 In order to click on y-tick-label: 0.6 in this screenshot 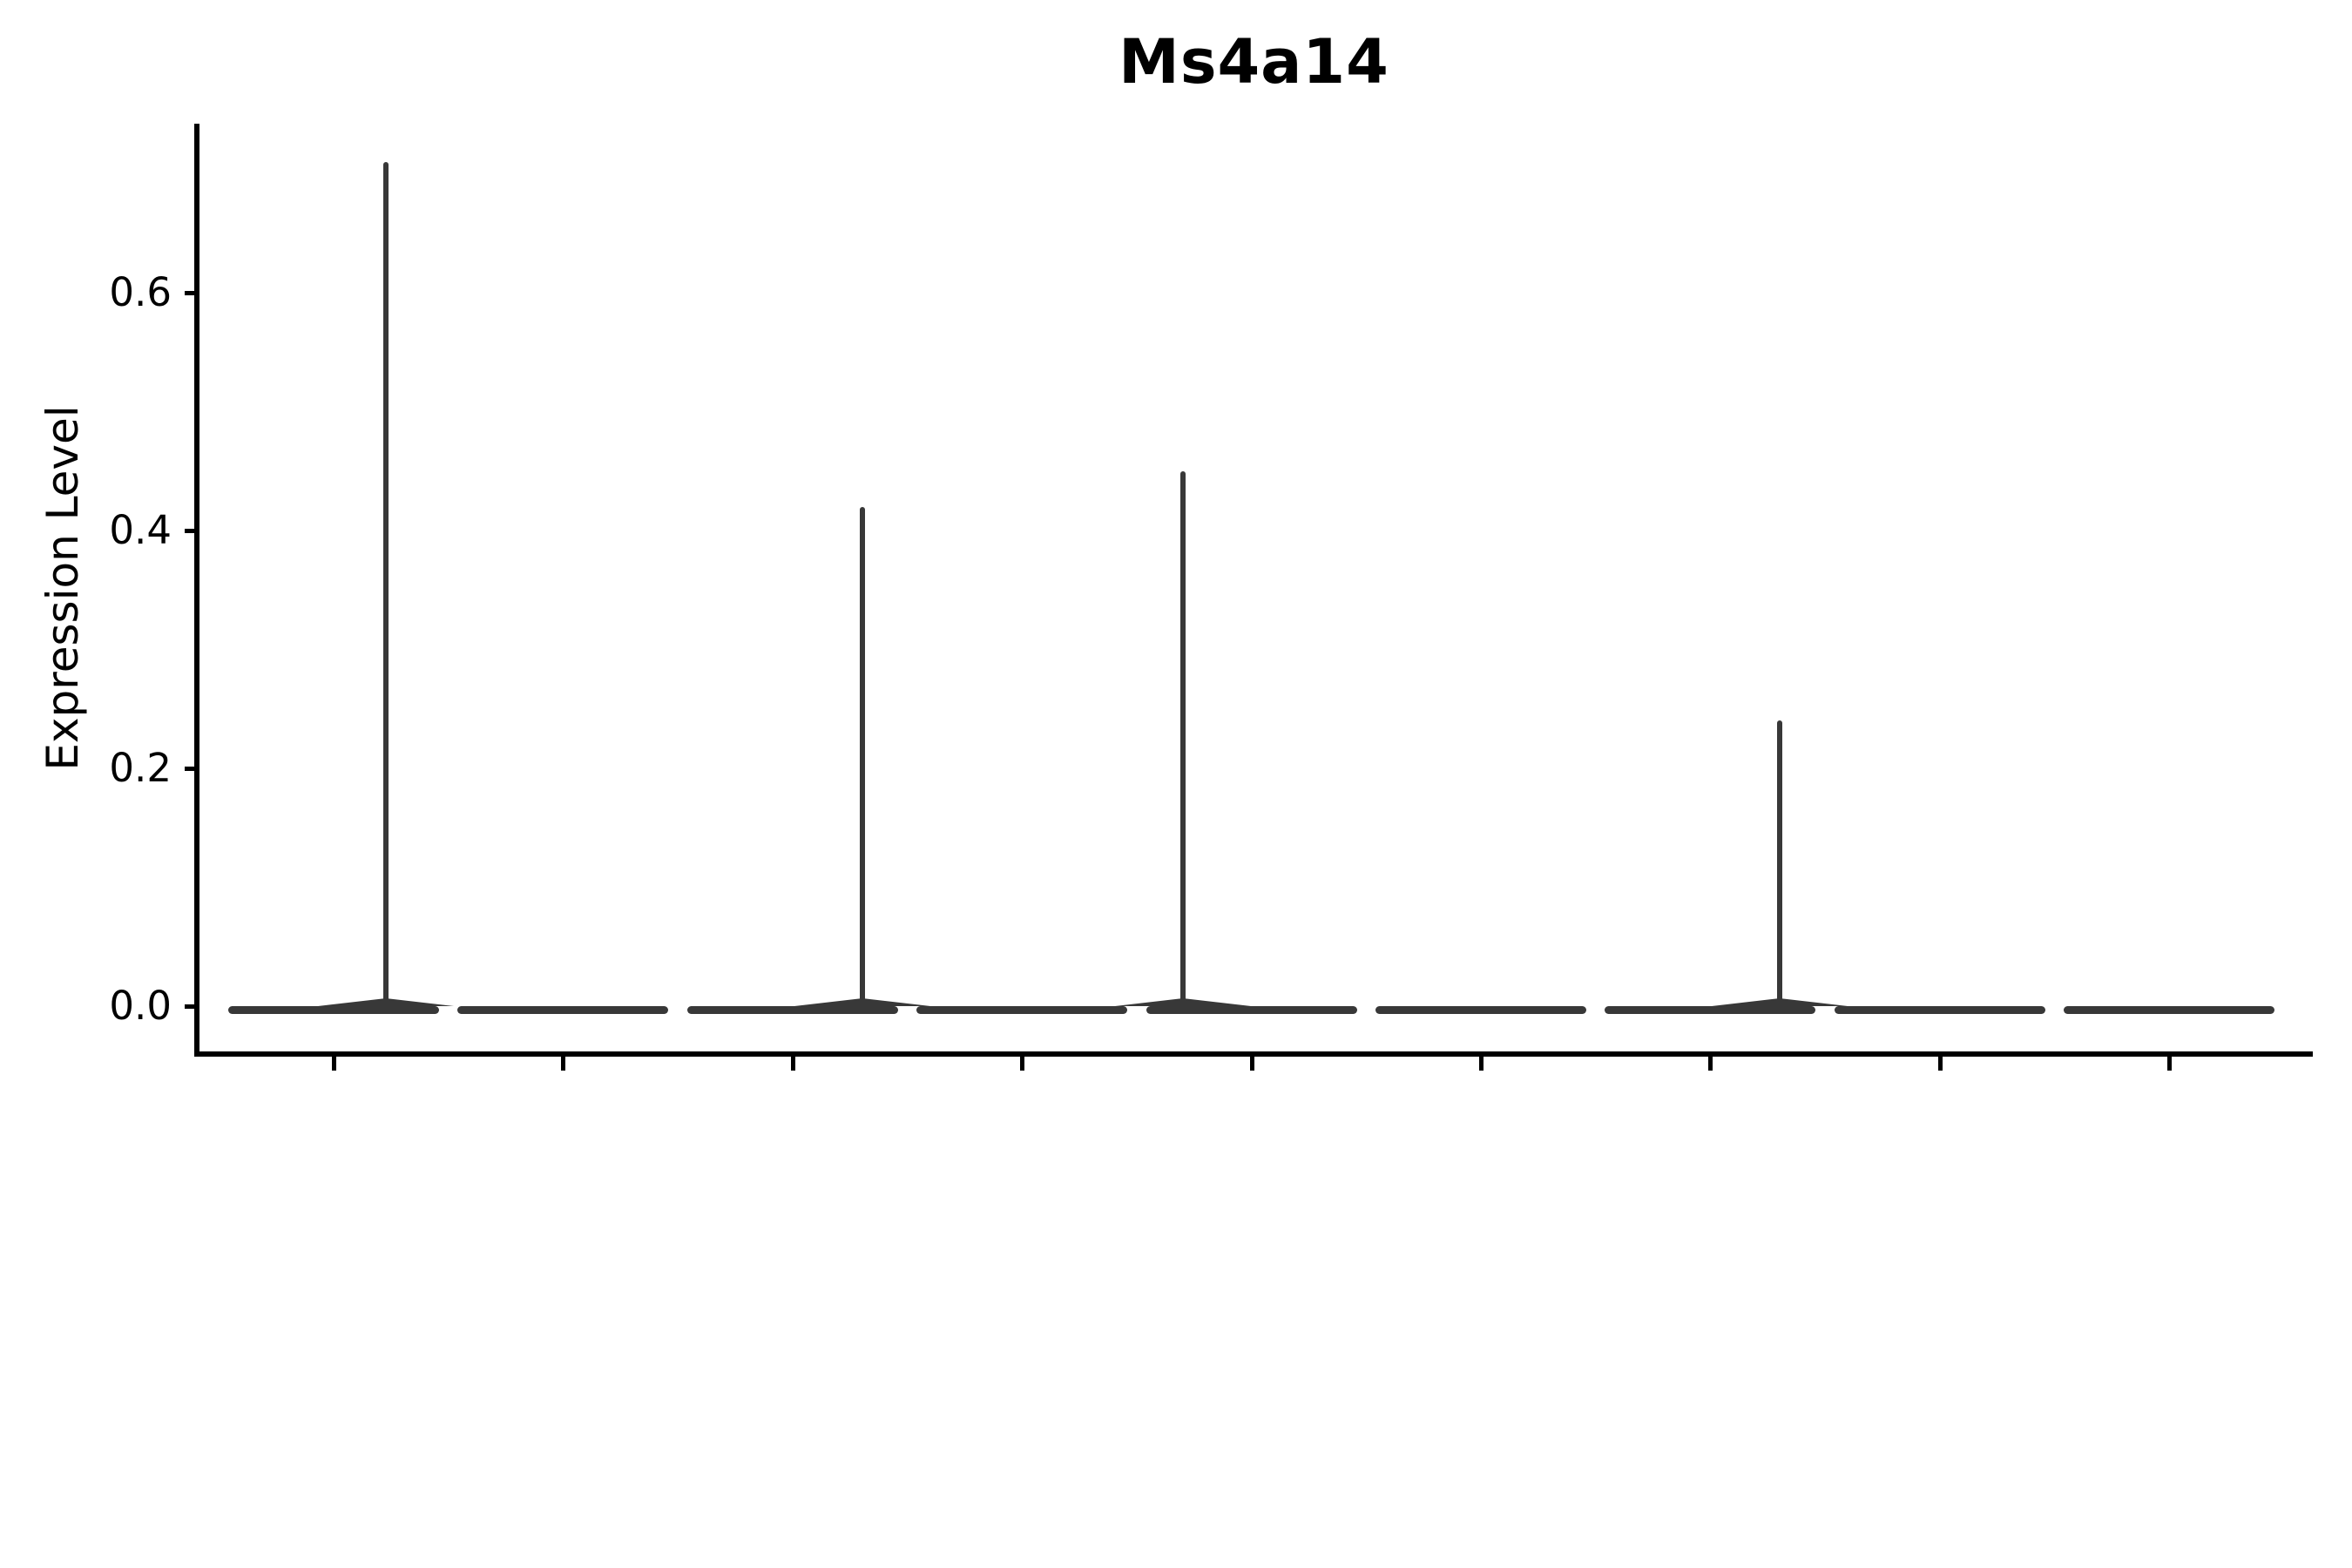, I will do `click(140, 292)`.